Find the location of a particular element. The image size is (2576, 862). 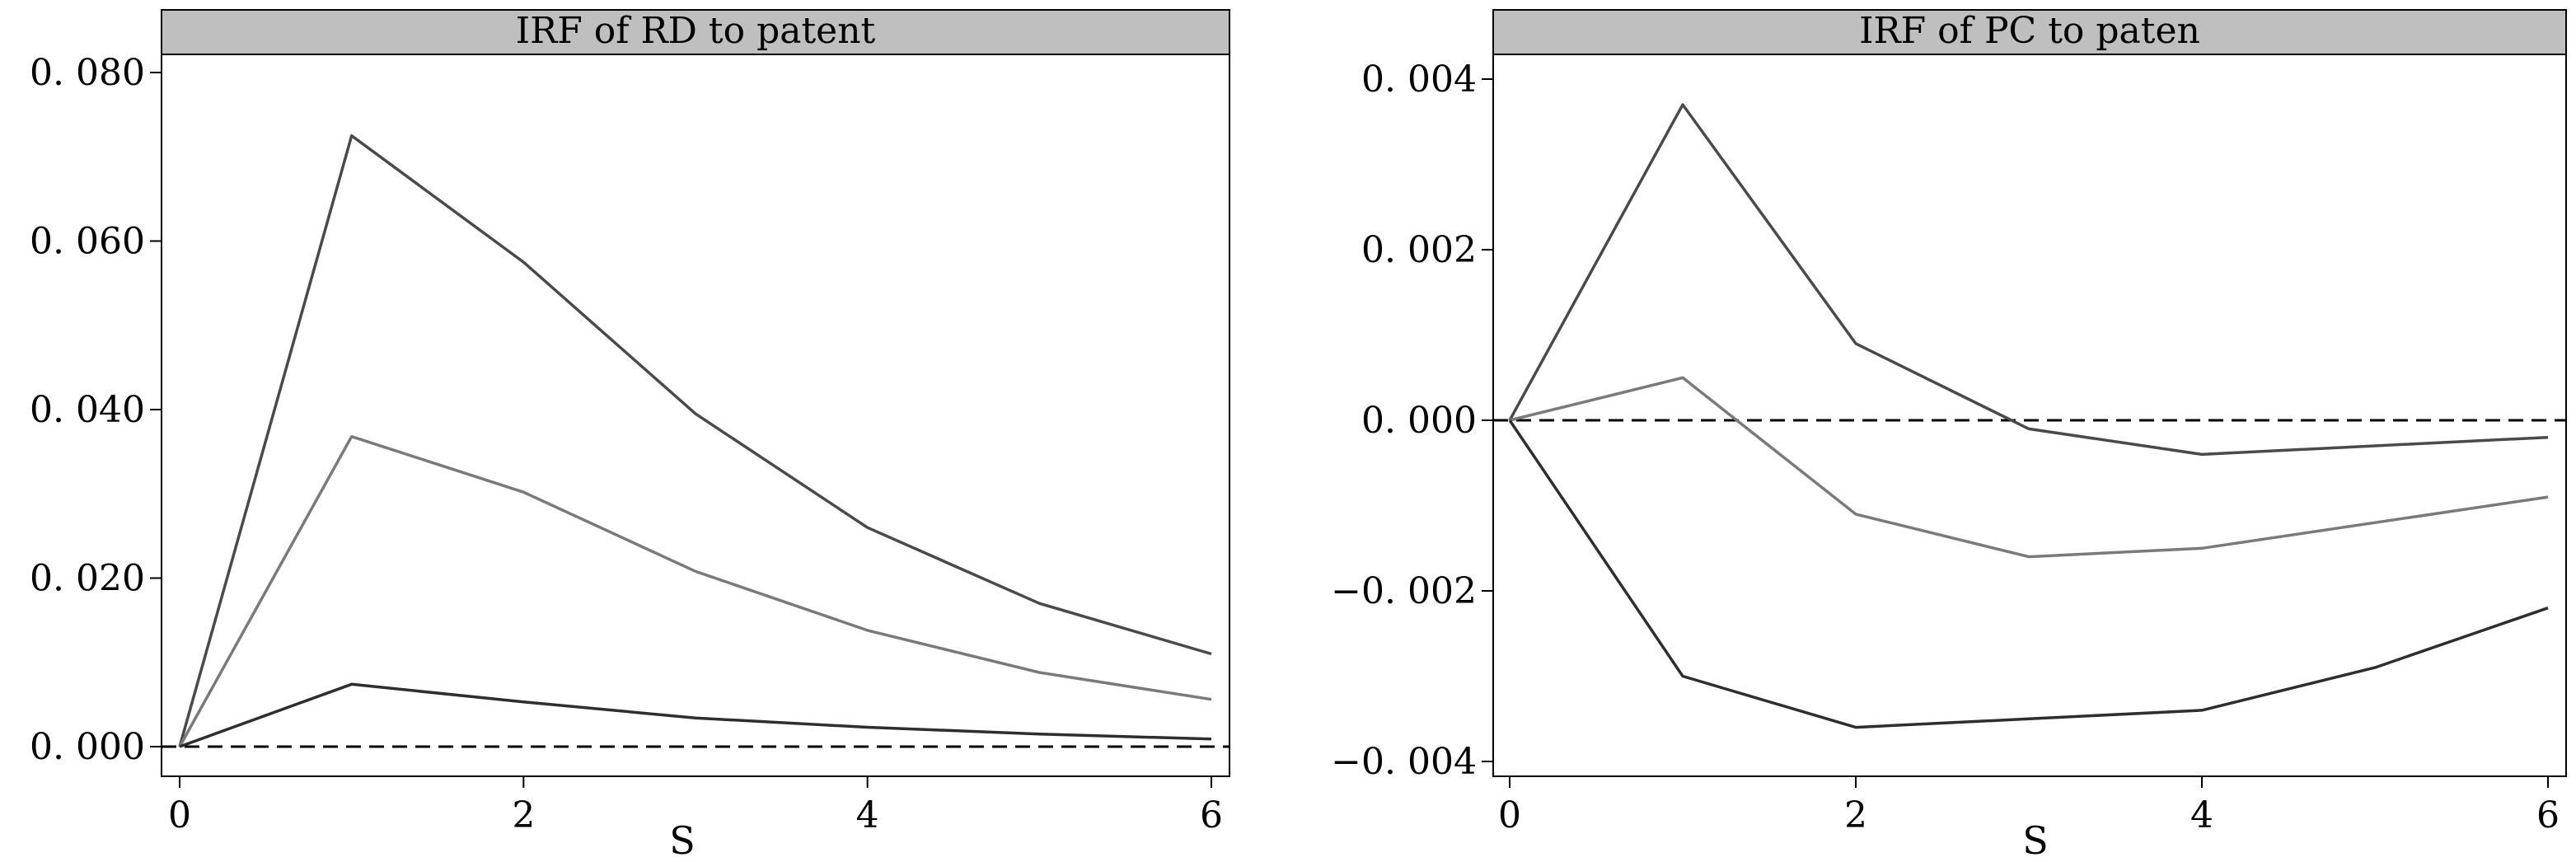

chart-title: IRF of RD to patent is located at coordinates (696, 31).